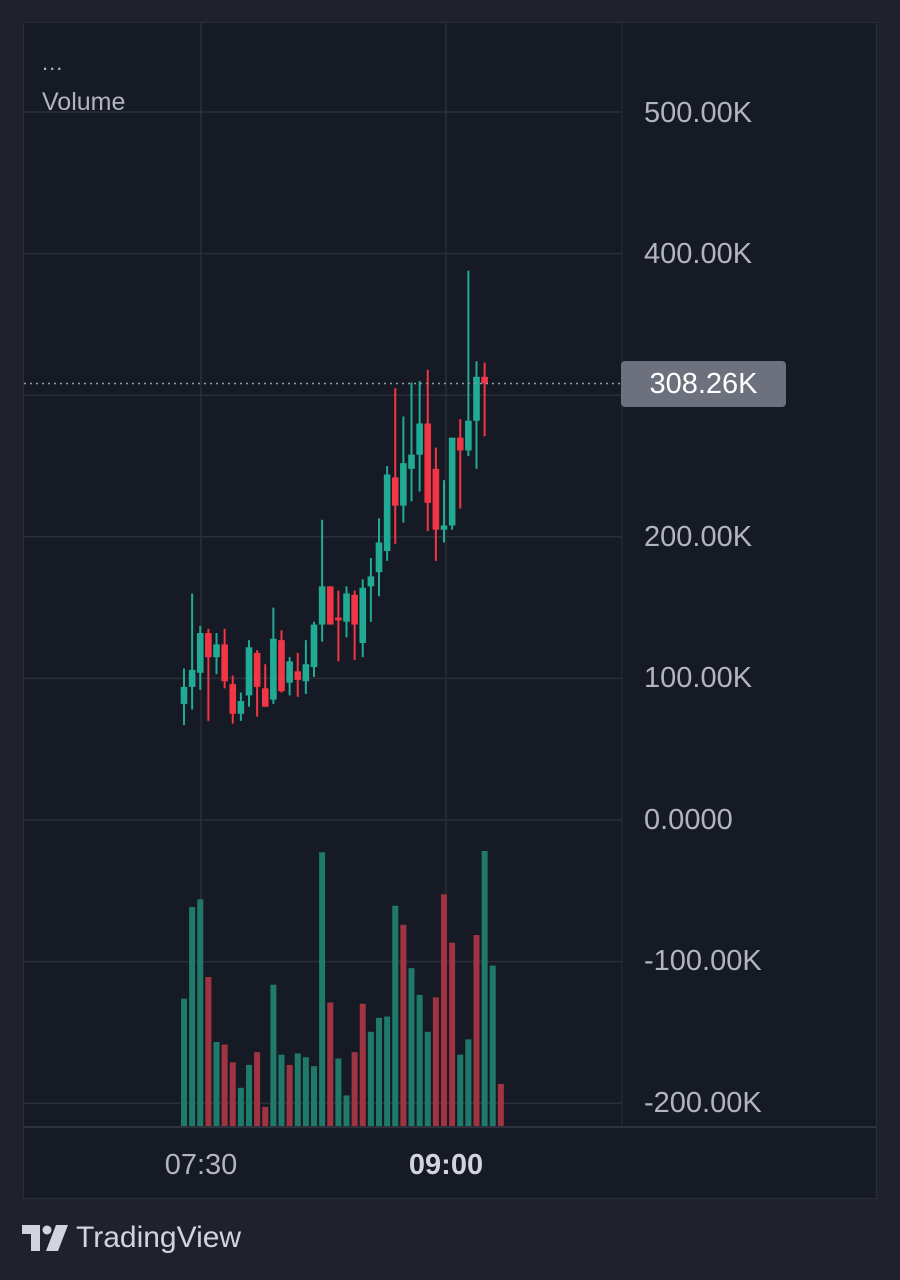  I want to click on price-tick-label: 400.00K, so click(698, 254).